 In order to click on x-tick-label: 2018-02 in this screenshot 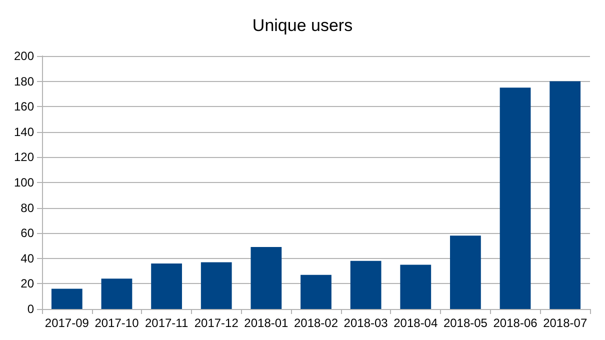, I will do `click(316, 323)`.